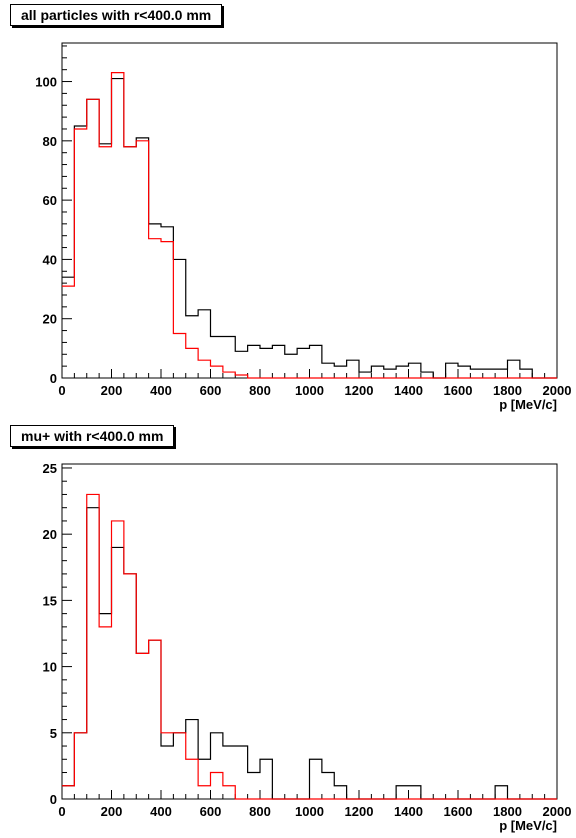 The height and width of the screenshot is (838, 576). What do you see at coordinates (458, 811) in the screenshot?
I see `chart-2-x-tick-label: 1600` at bounding box center [458, 811].